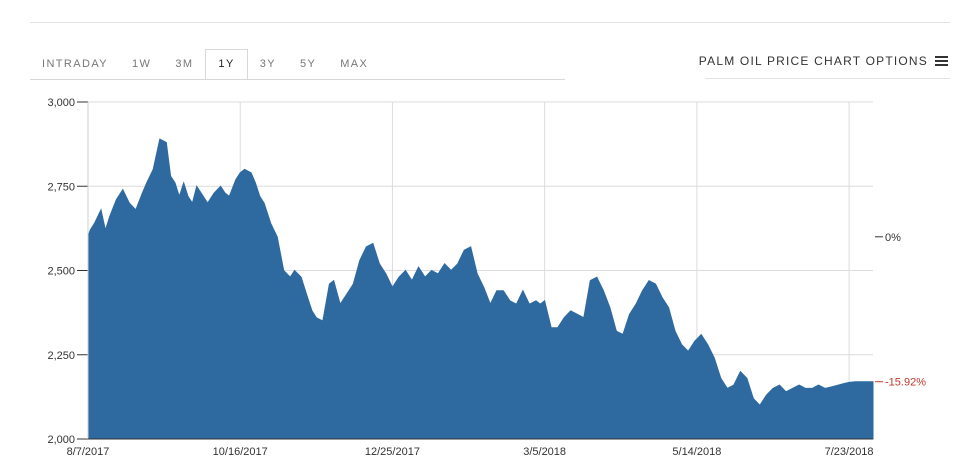 The height and width of the screenshot is (471, 962). I want to click on x-tick-label: 7/23/2018, so click(849, 452).